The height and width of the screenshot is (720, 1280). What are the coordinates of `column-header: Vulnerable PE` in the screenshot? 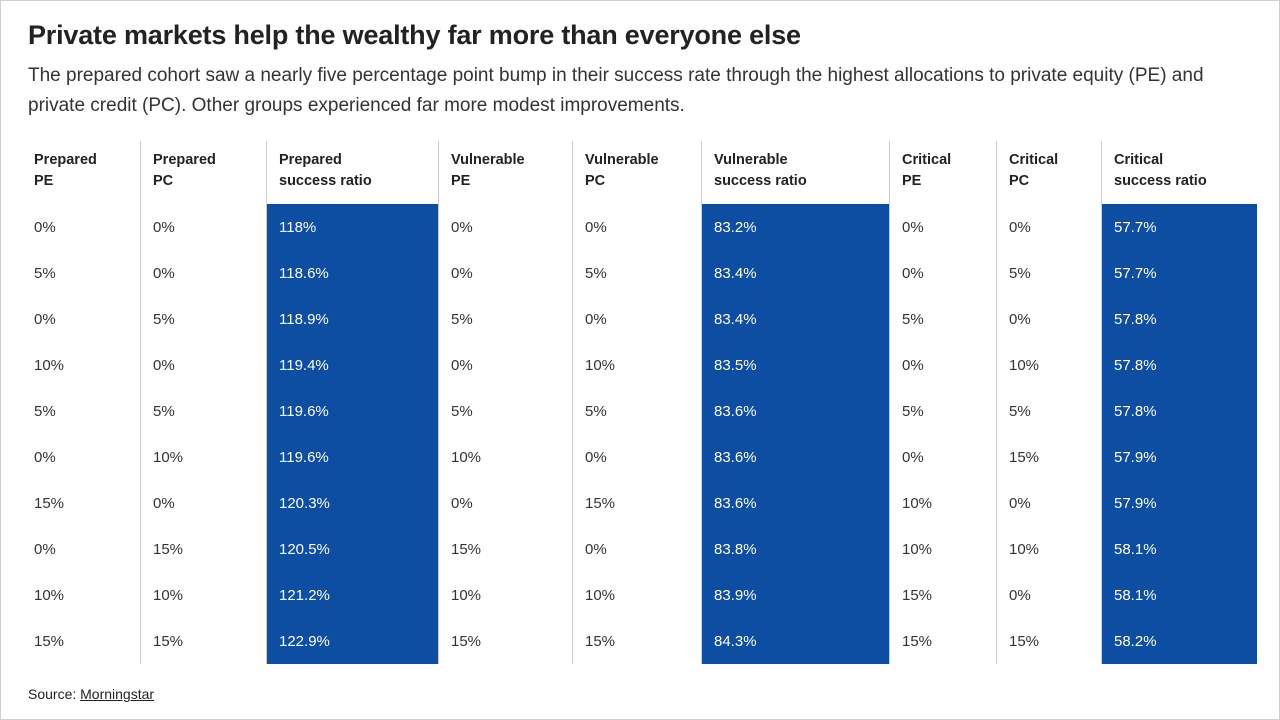 It's located at (505, 173).